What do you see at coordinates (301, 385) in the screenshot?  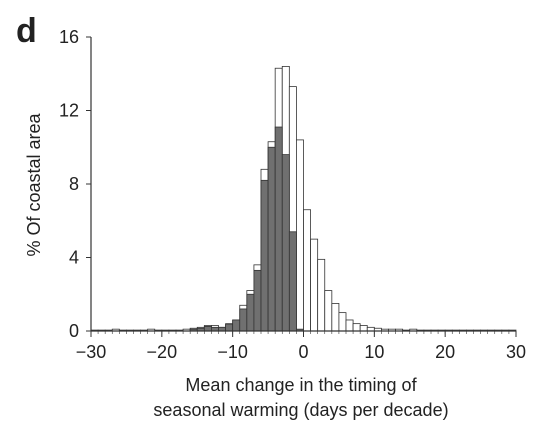 I see `x-axis-label: Mean change in the timing of` at bounding box center [301, 385].